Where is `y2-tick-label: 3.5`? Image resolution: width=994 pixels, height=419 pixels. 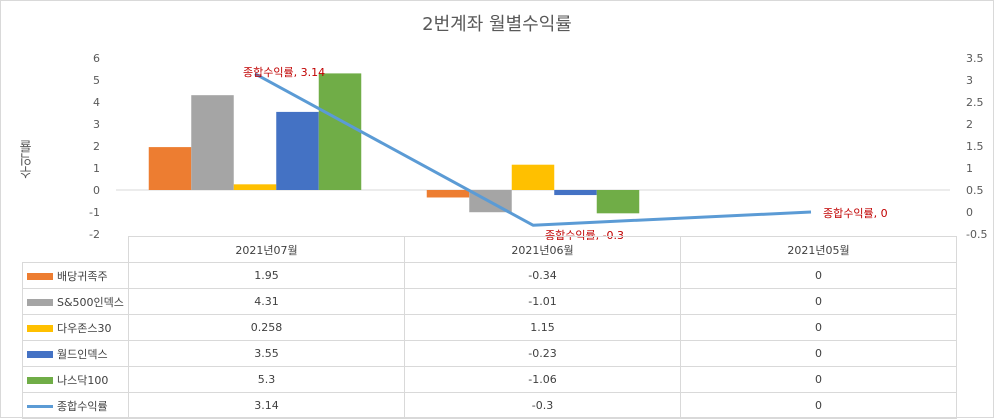 y2-tick-label: 3.5 is located at coordinates (975, 58).